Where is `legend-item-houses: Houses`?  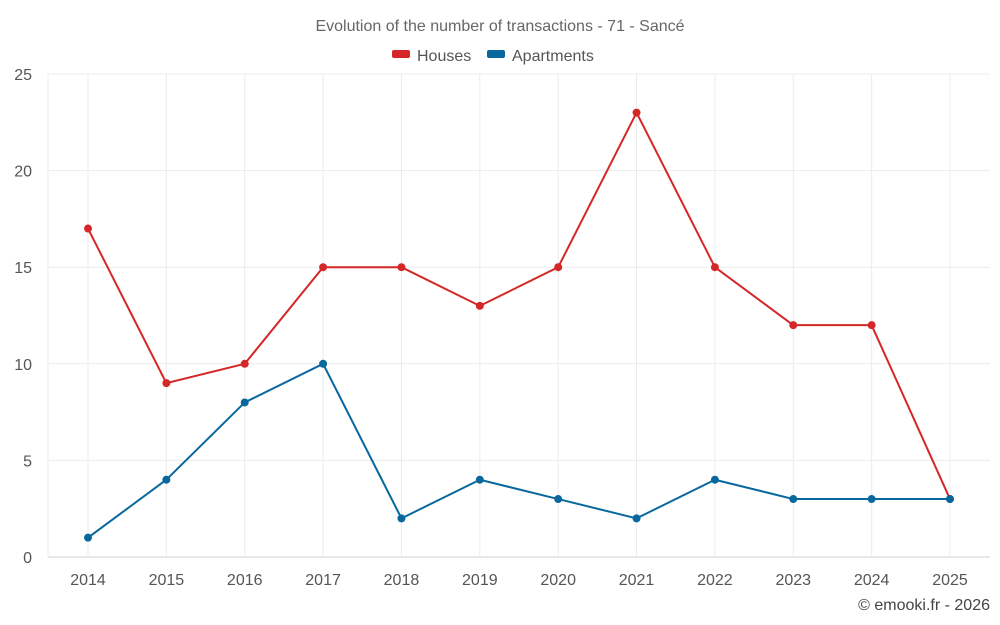
legend-item-houses: Houses is located at coordinates (431, 56).